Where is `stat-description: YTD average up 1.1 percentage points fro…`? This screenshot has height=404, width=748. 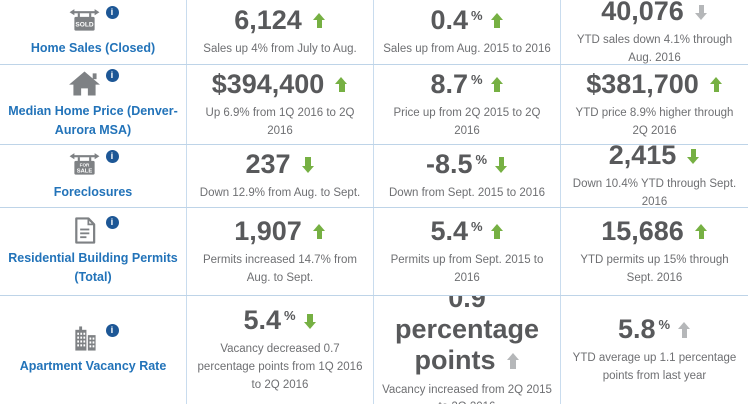
stat-description: YTD average up 1.1 percentage points fro… is located at coordinates (654, 367).